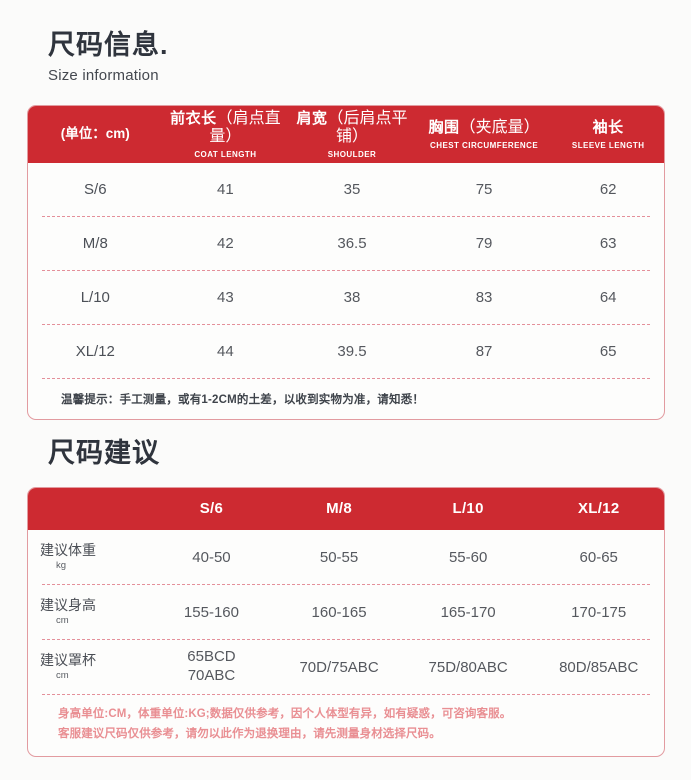 The image size is (691, 780). I want to click on cell-chest: 83, so click(484, 297).